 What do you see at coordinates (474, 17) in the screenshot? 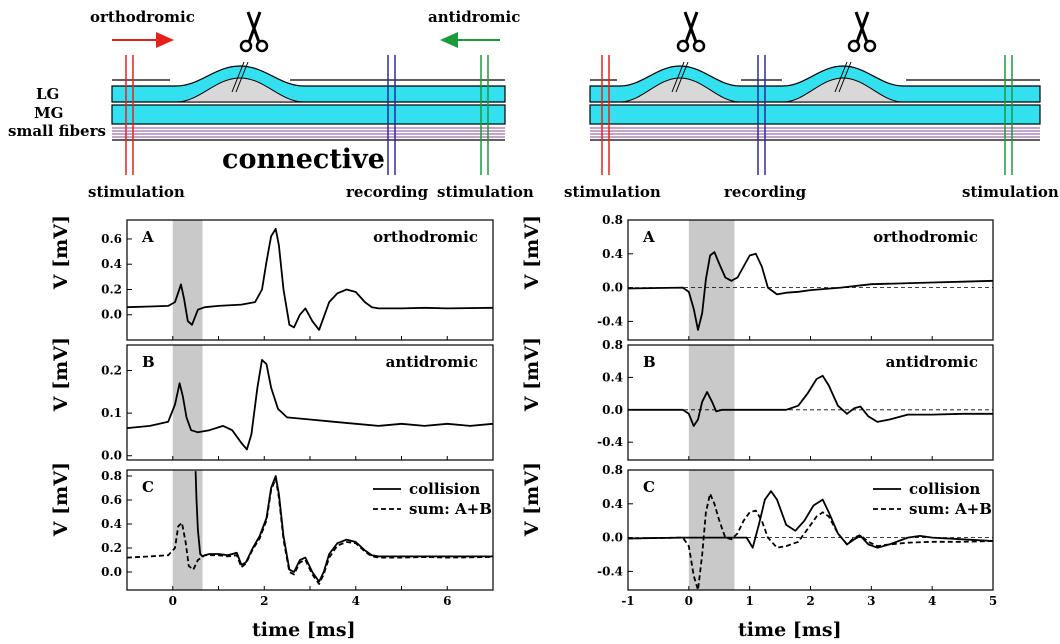
I see `antidromic-label: antidromic` at bounding box center [474, 17].